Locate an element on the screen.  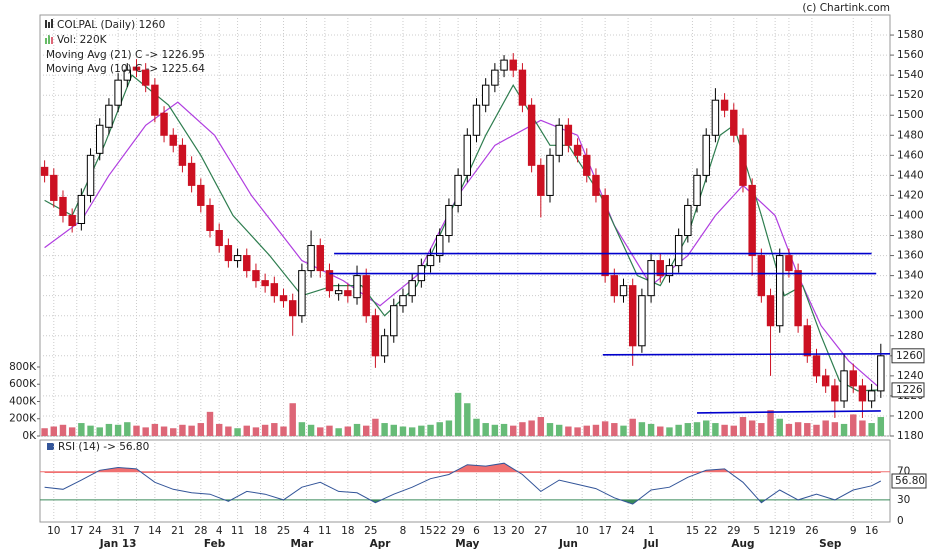
month-label: Mar is located at coordinates (303, 544).